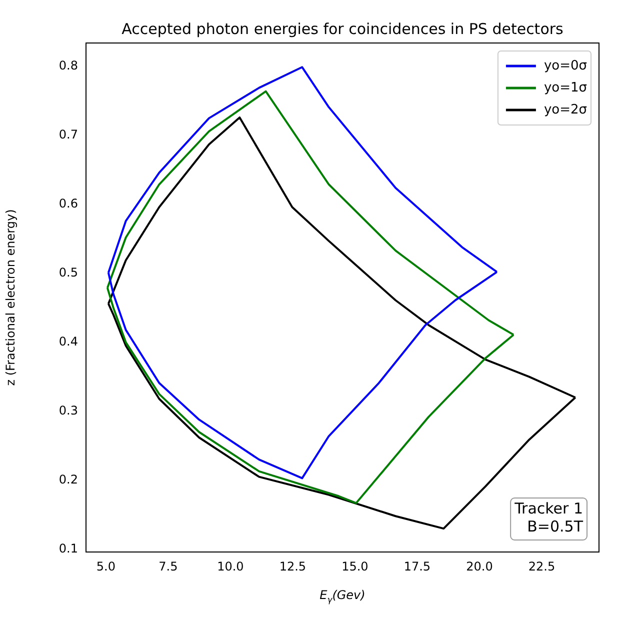  Describe the element at coordinates (68, 548) in the screenshot. I see `y-tick-label: 0.1` at that location.